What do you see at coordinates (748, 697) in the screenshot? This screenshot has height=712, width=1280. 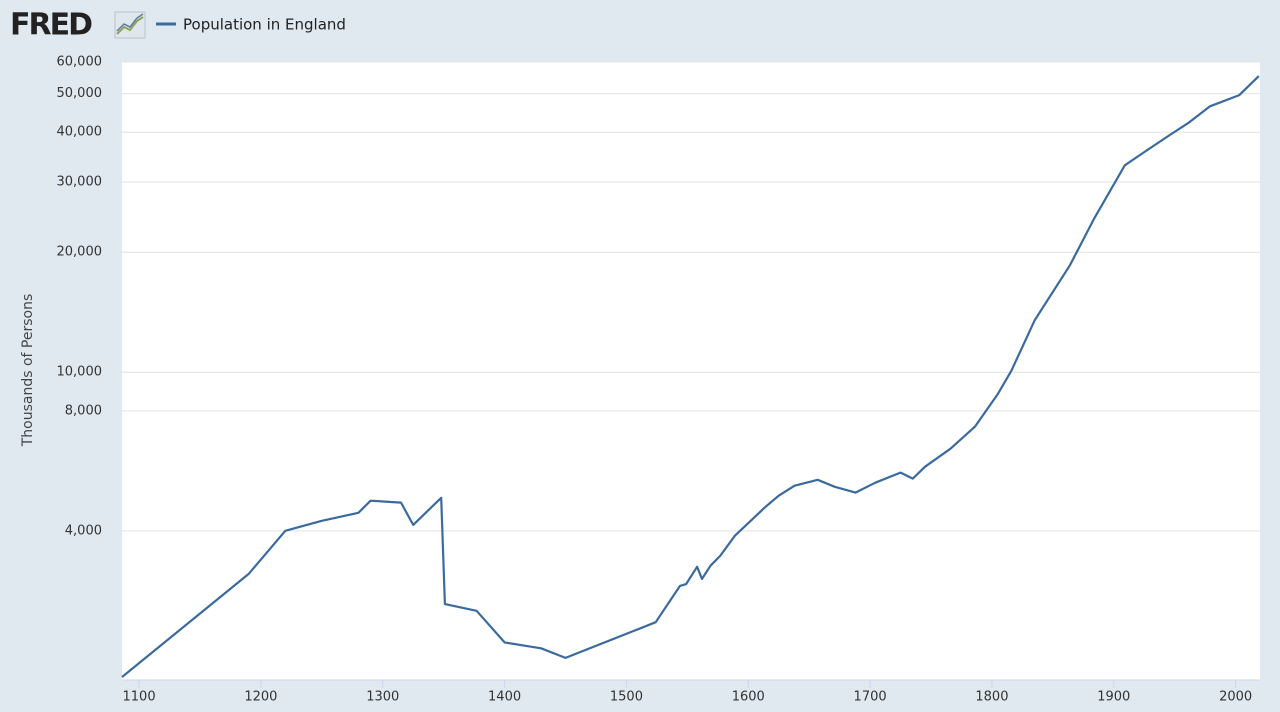 I see `x-tick-label: 1600` at bounding box center [748, 697].